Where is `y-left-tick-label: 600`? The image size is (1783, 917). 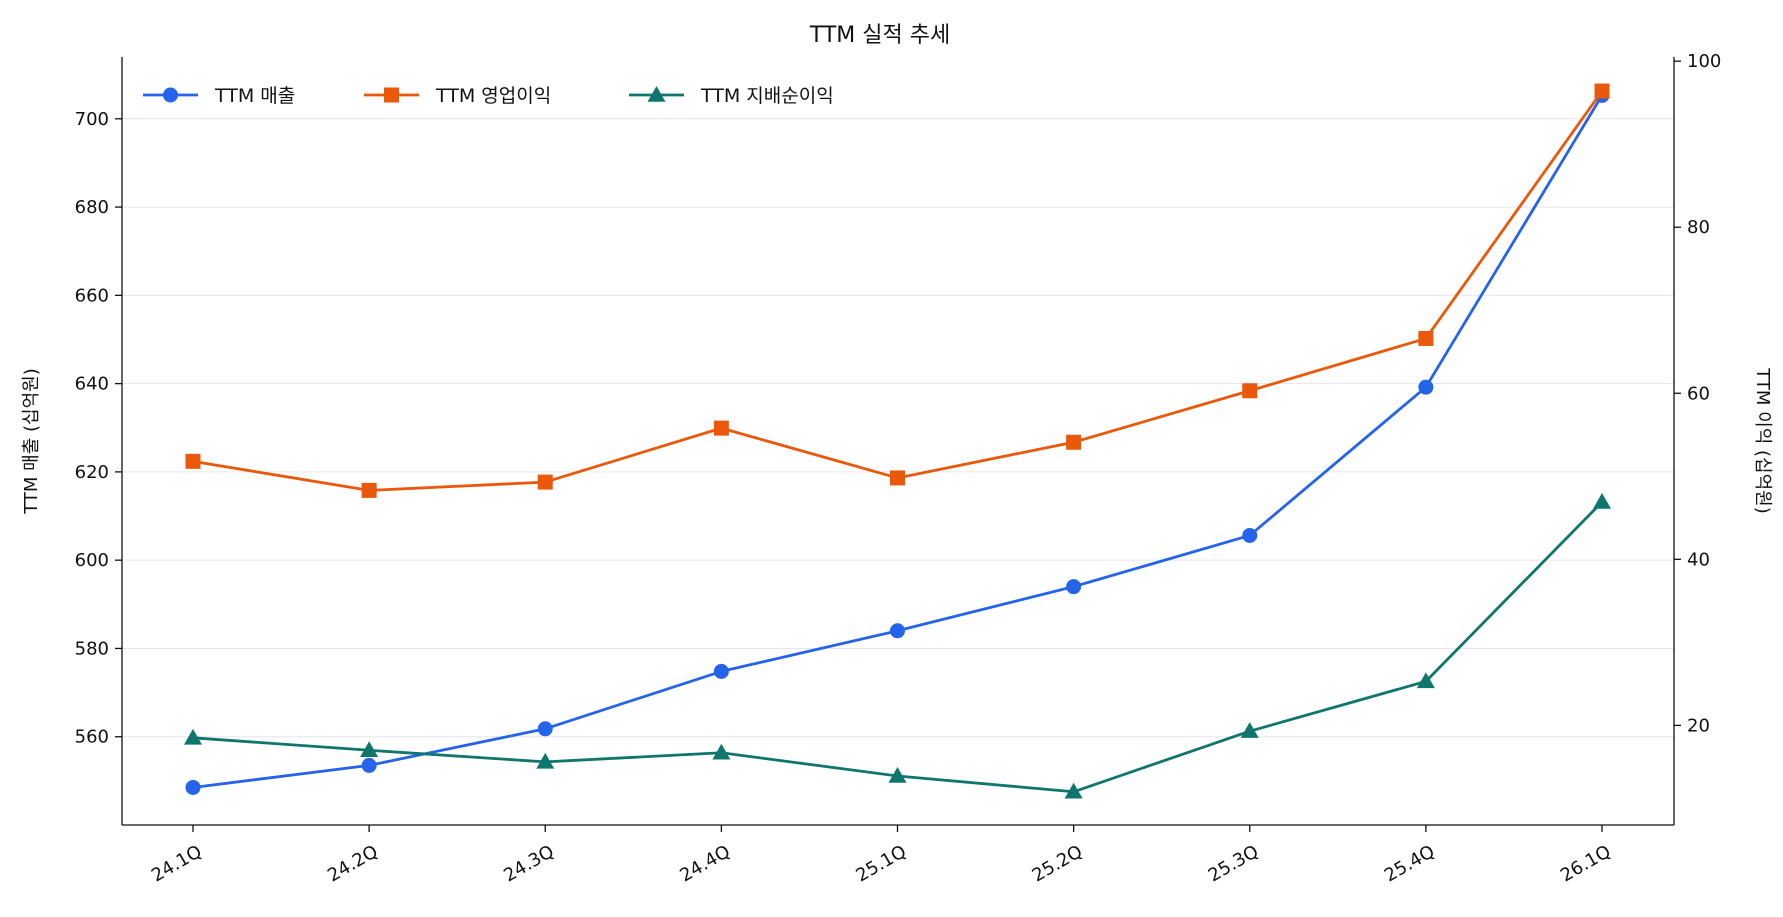
y-left-tick-label: 600 is located at coordinates (92, 560).